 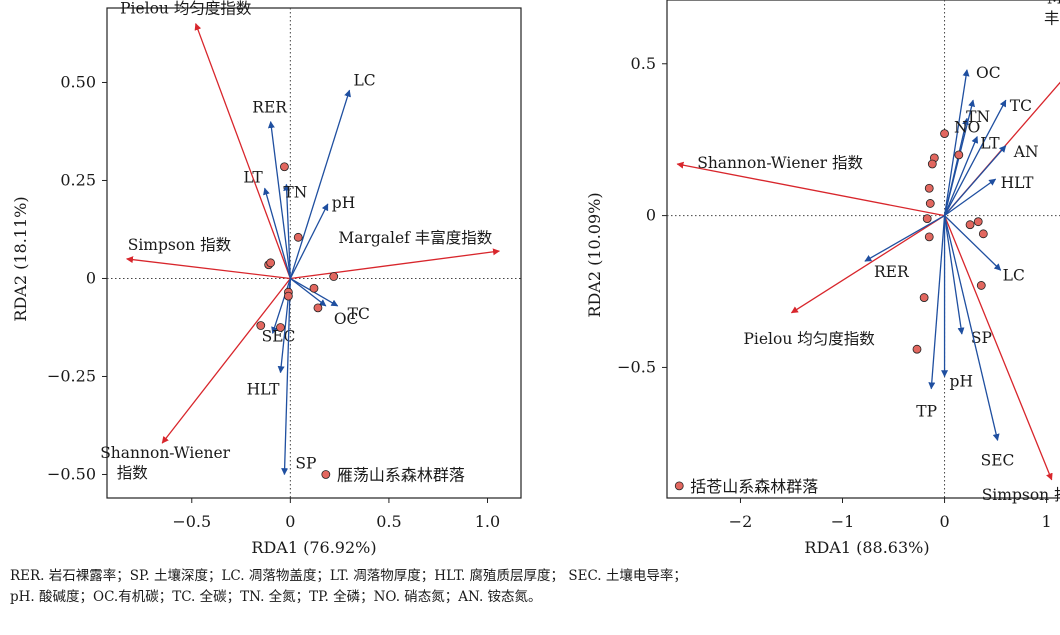 I want to click on x-axis-label: RDA1 (88.63%), so click(x=866, y=547).